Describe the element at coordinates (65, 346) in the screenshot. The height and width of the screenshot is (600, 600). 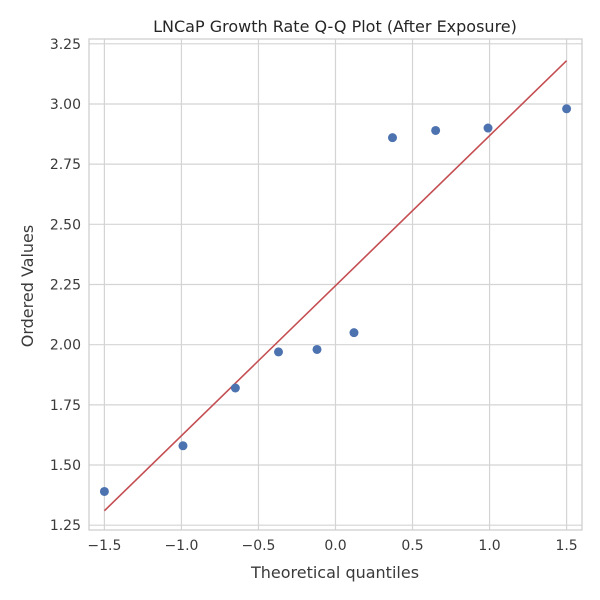
I see `y-tick-label: 2.00` at that location.